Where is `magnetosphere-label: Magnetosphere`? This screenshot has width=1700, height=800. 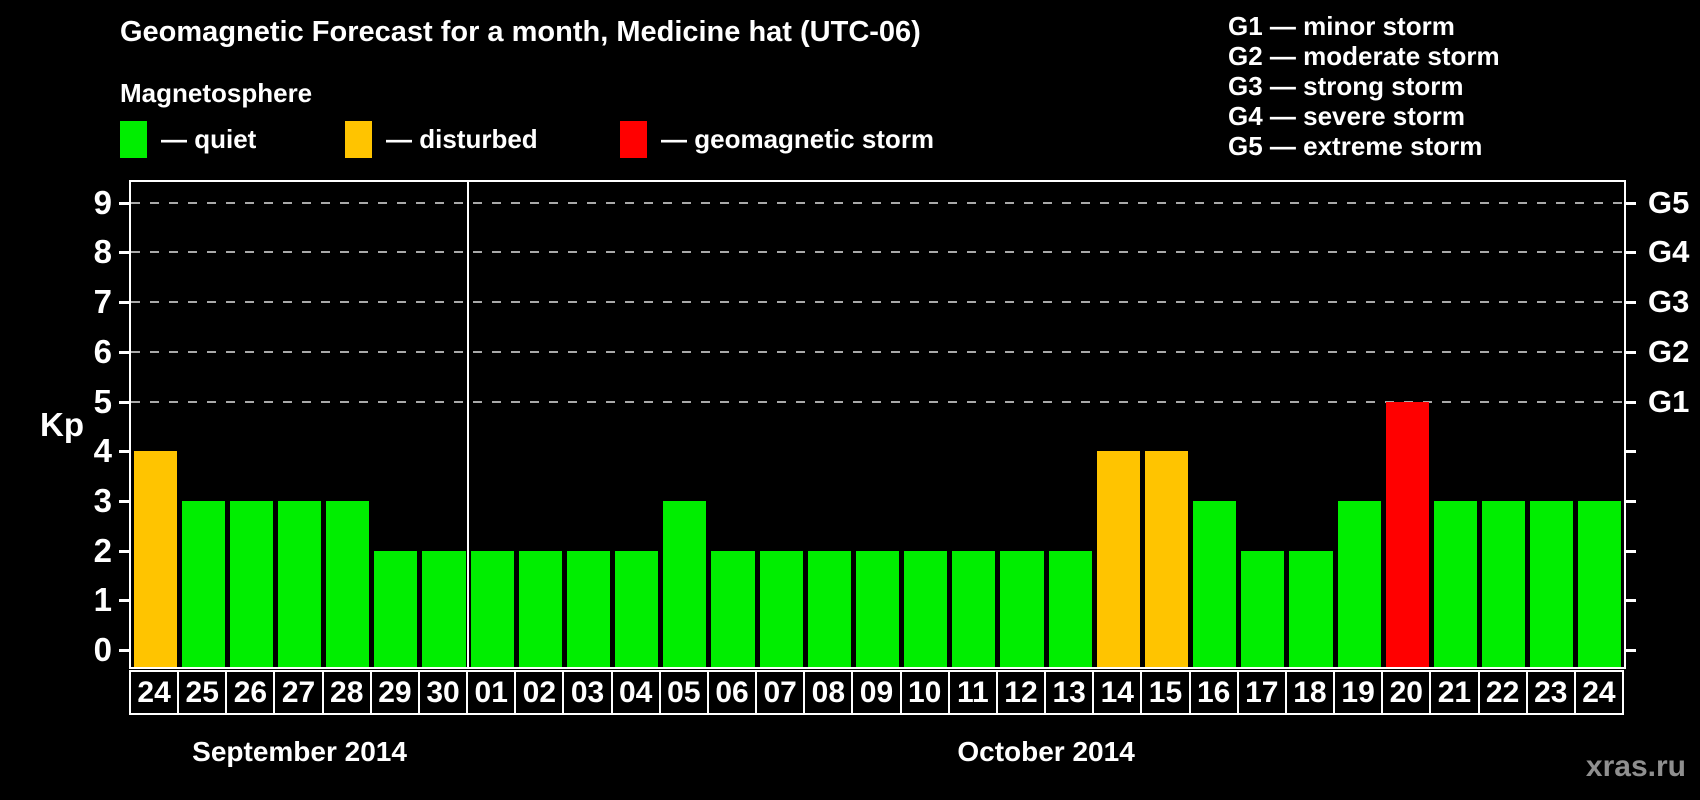
magnetosphere-label: Magnetosphere is located at coordinates (216, 93).